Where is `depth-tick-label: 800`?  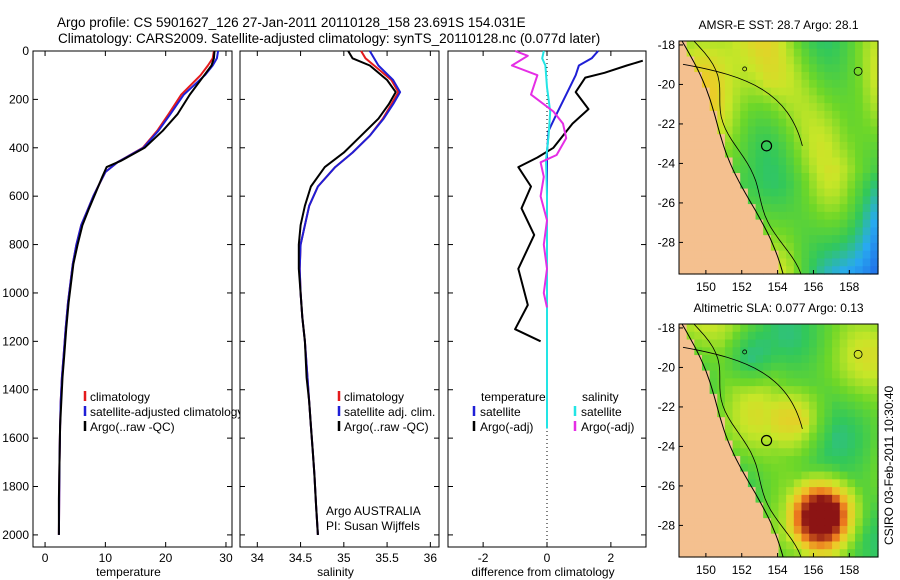 depth-tick-label: 800 is located at coordinates (19, 245).